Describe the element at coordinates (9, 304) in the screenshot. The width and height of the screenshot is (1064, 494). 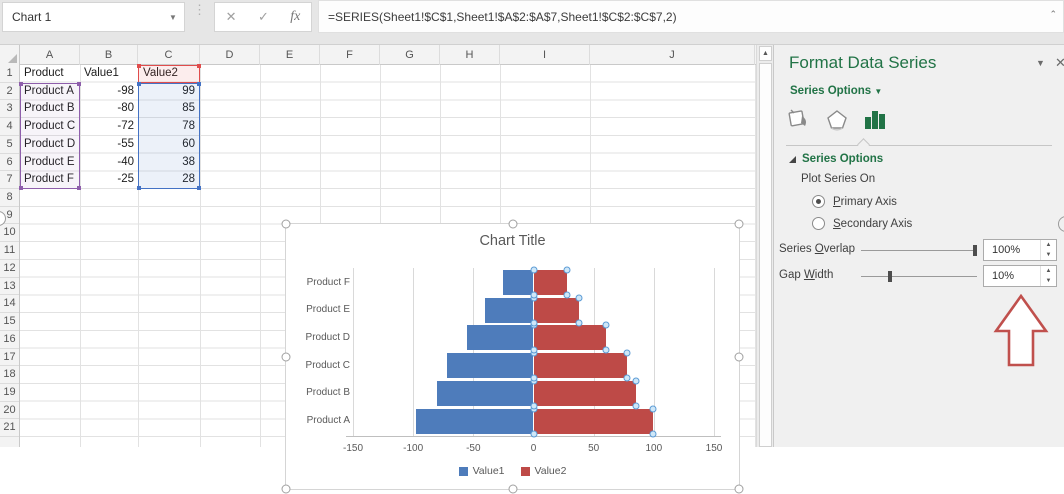
I see `row-header-14: 14` at that location.